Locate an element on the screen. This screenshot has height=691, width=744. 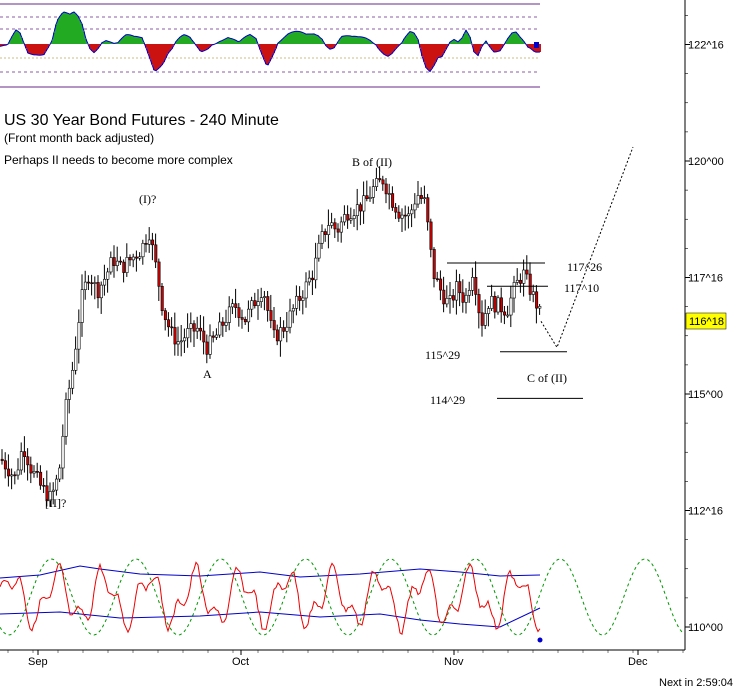
cycle-end-dot is located at coordinates (540, 640).